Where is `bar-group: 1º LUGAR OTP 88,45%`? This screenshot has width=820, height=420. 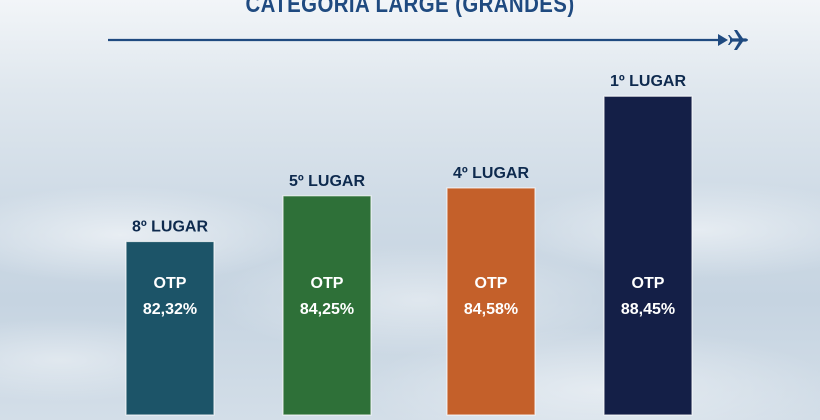 bar-group: 1º LUGAR OTP 88,45% is located at coordinates (648, 244).